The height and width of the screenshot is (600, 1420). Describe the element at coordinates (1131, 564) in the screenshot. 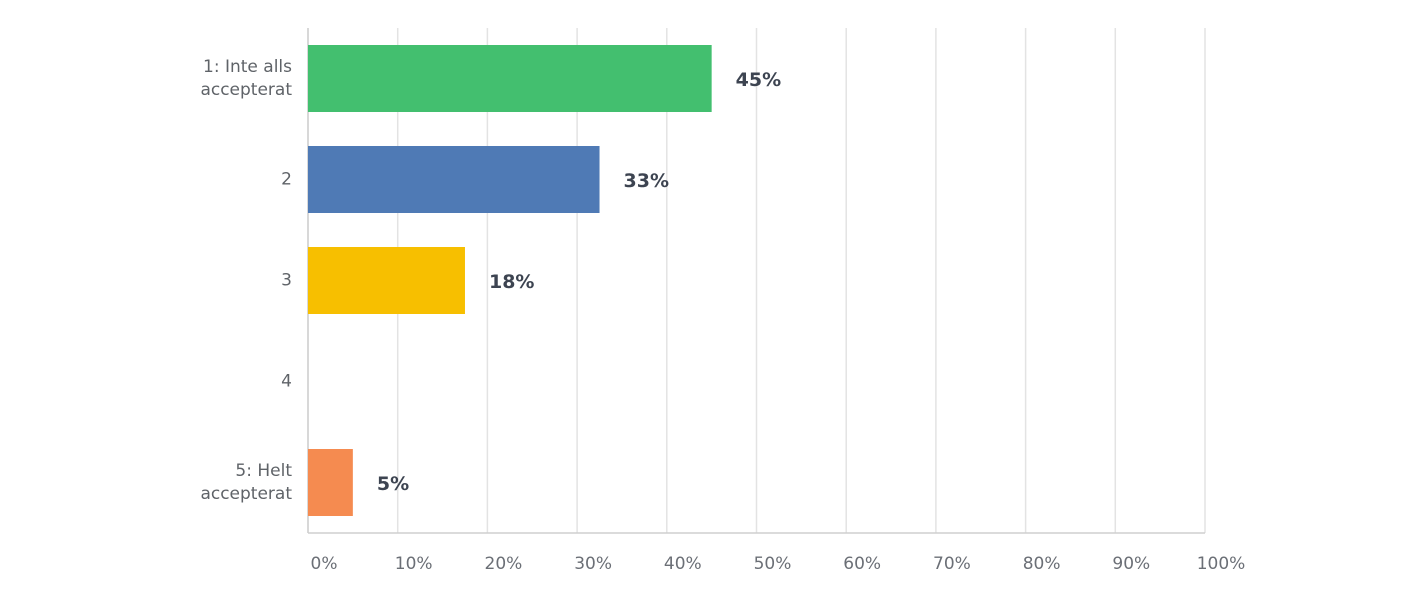

I see `x-tick-label: 90%` at that location.